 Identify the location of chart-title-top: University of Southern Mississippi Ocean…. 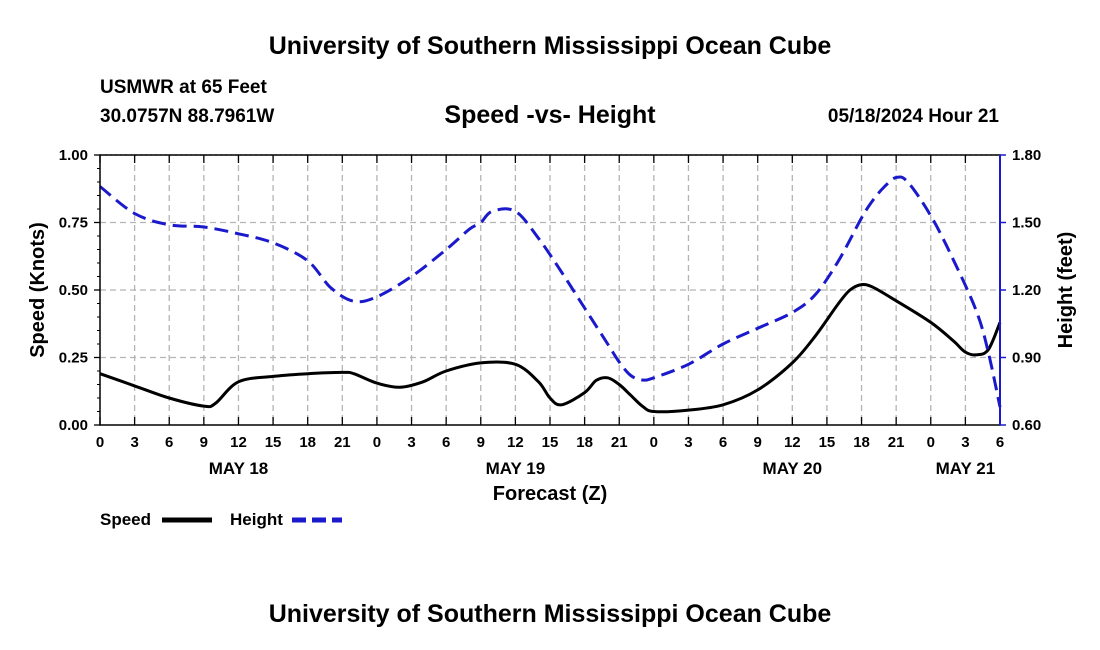
(550, 46).